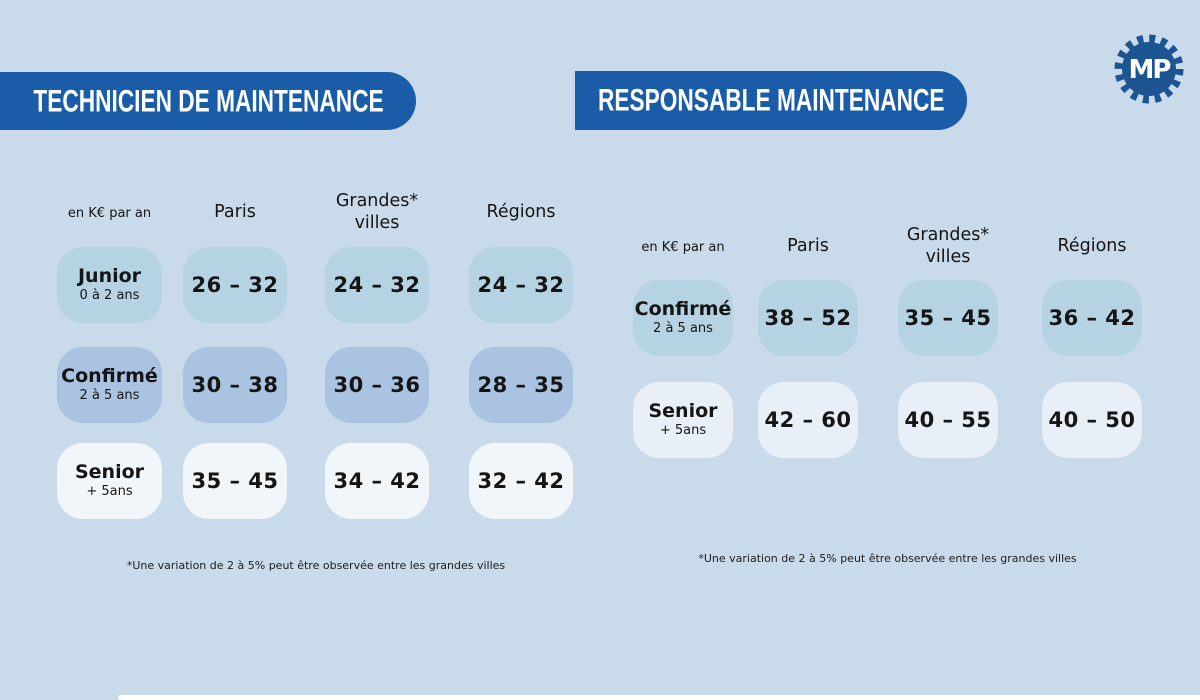  I want to click on bottom-accent-bar, so click(659, 697).